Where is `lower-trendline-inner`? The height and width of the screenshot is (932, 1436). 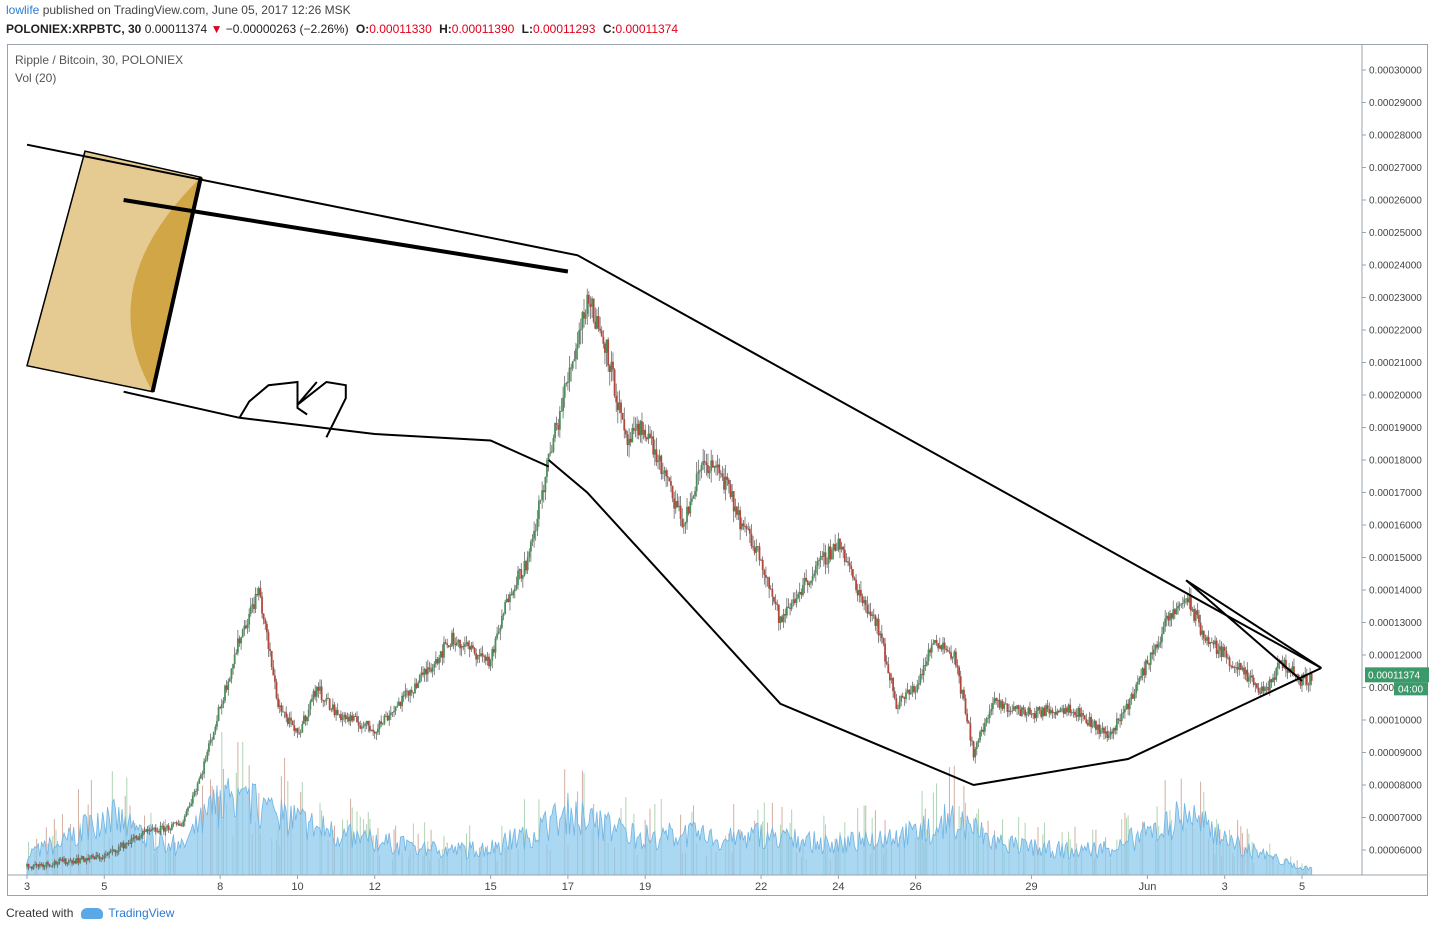
lower-trendline-inner is located at coordinates (1244, 630).